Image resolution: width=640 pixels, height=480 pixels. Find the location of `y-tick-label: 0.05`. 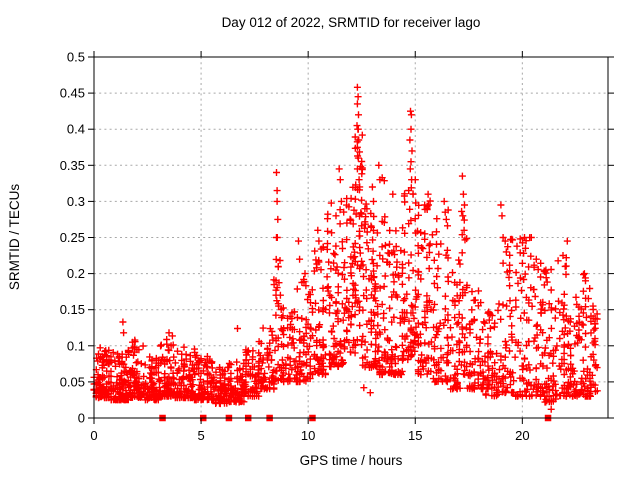

y-tick-label: 0.05 is located at coordinates (72, 381).